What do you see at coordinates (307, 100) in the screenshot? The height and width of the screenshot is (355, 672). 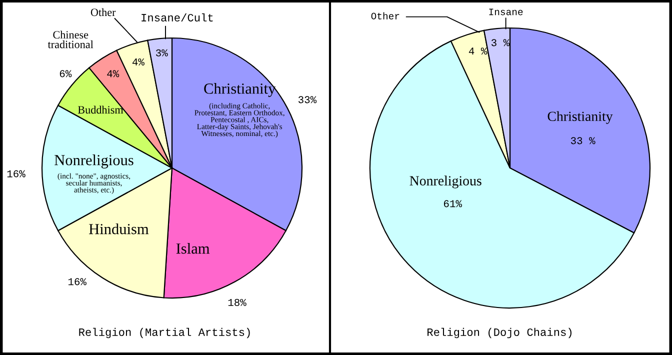 I see `data-label: 33%` at bounding box center [307, 100].